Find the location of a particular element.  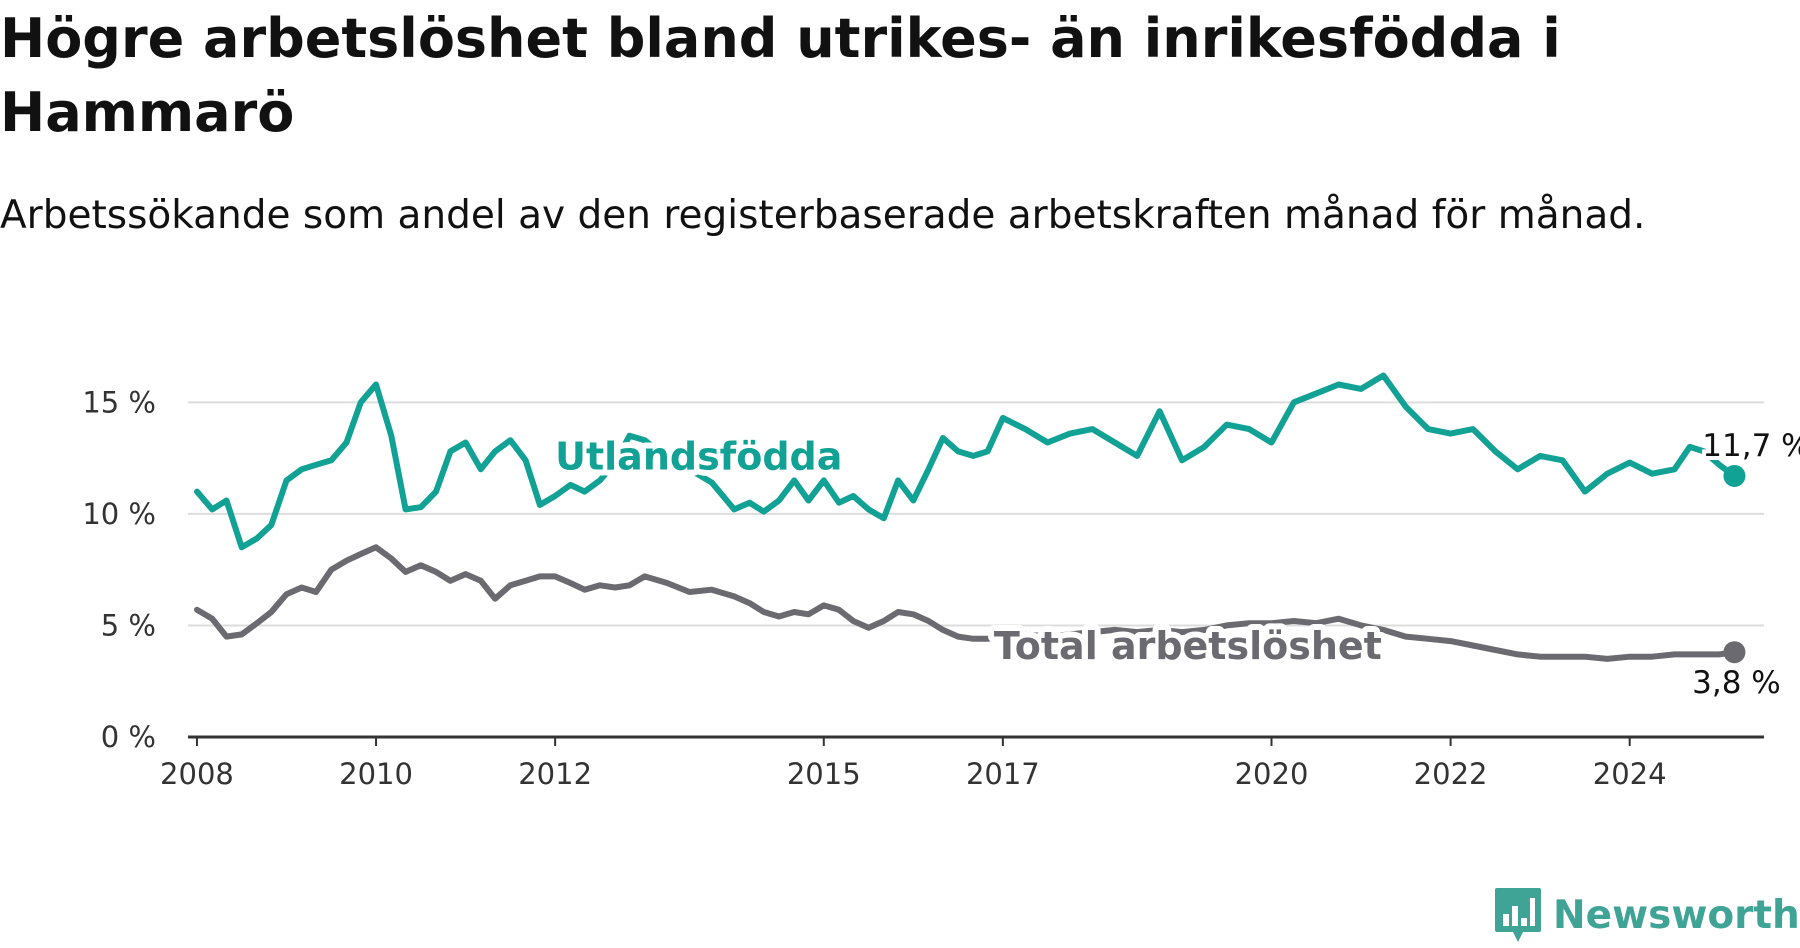

x-tick-label: 2012 is located at coordinates (555, 774).